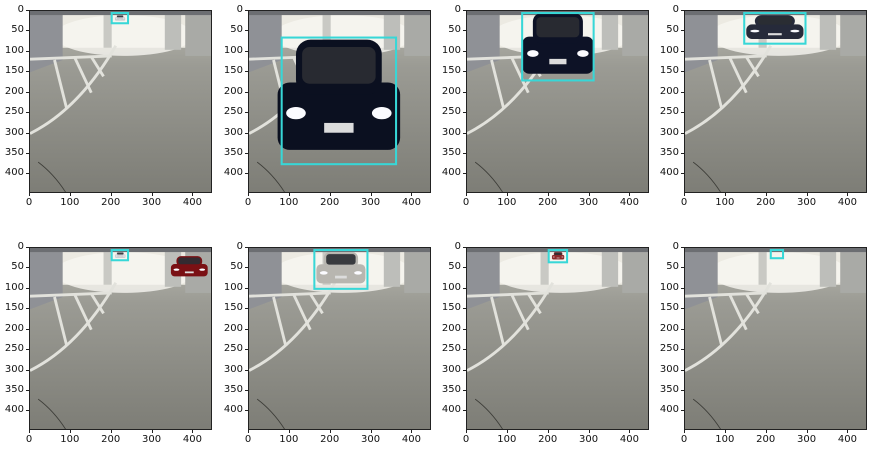  What do you see at coordinates (14, 152) in the screenshot?
I see `y-tick-label: 350` at bounding box center [14, 152].